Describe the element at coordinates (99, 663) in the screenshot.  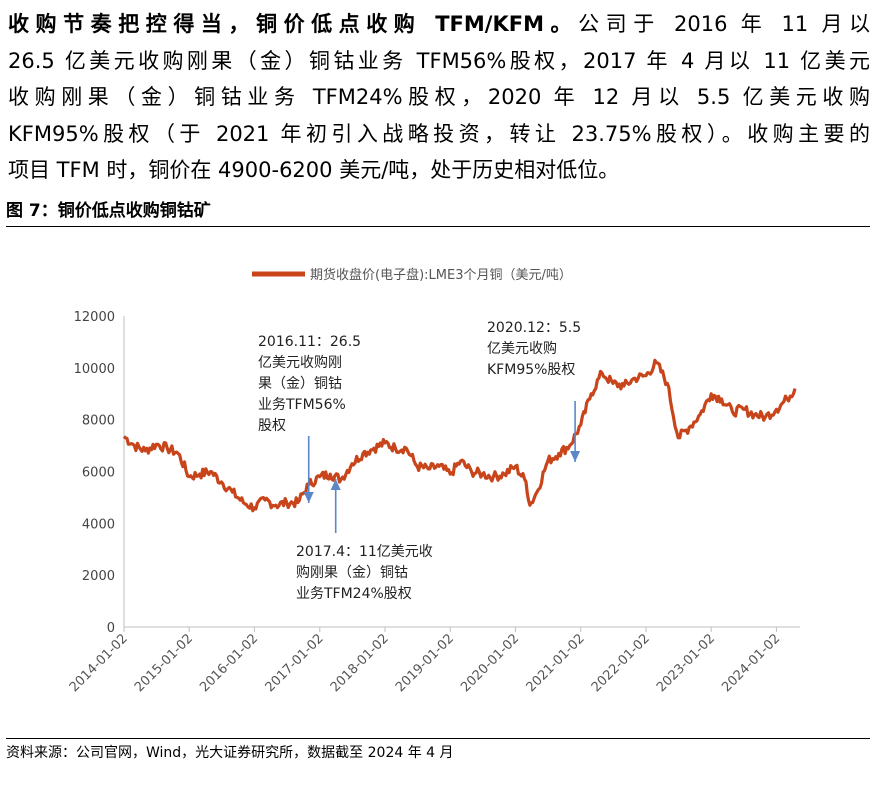
I see `x-tick-label: 2014-01-02` at that location.